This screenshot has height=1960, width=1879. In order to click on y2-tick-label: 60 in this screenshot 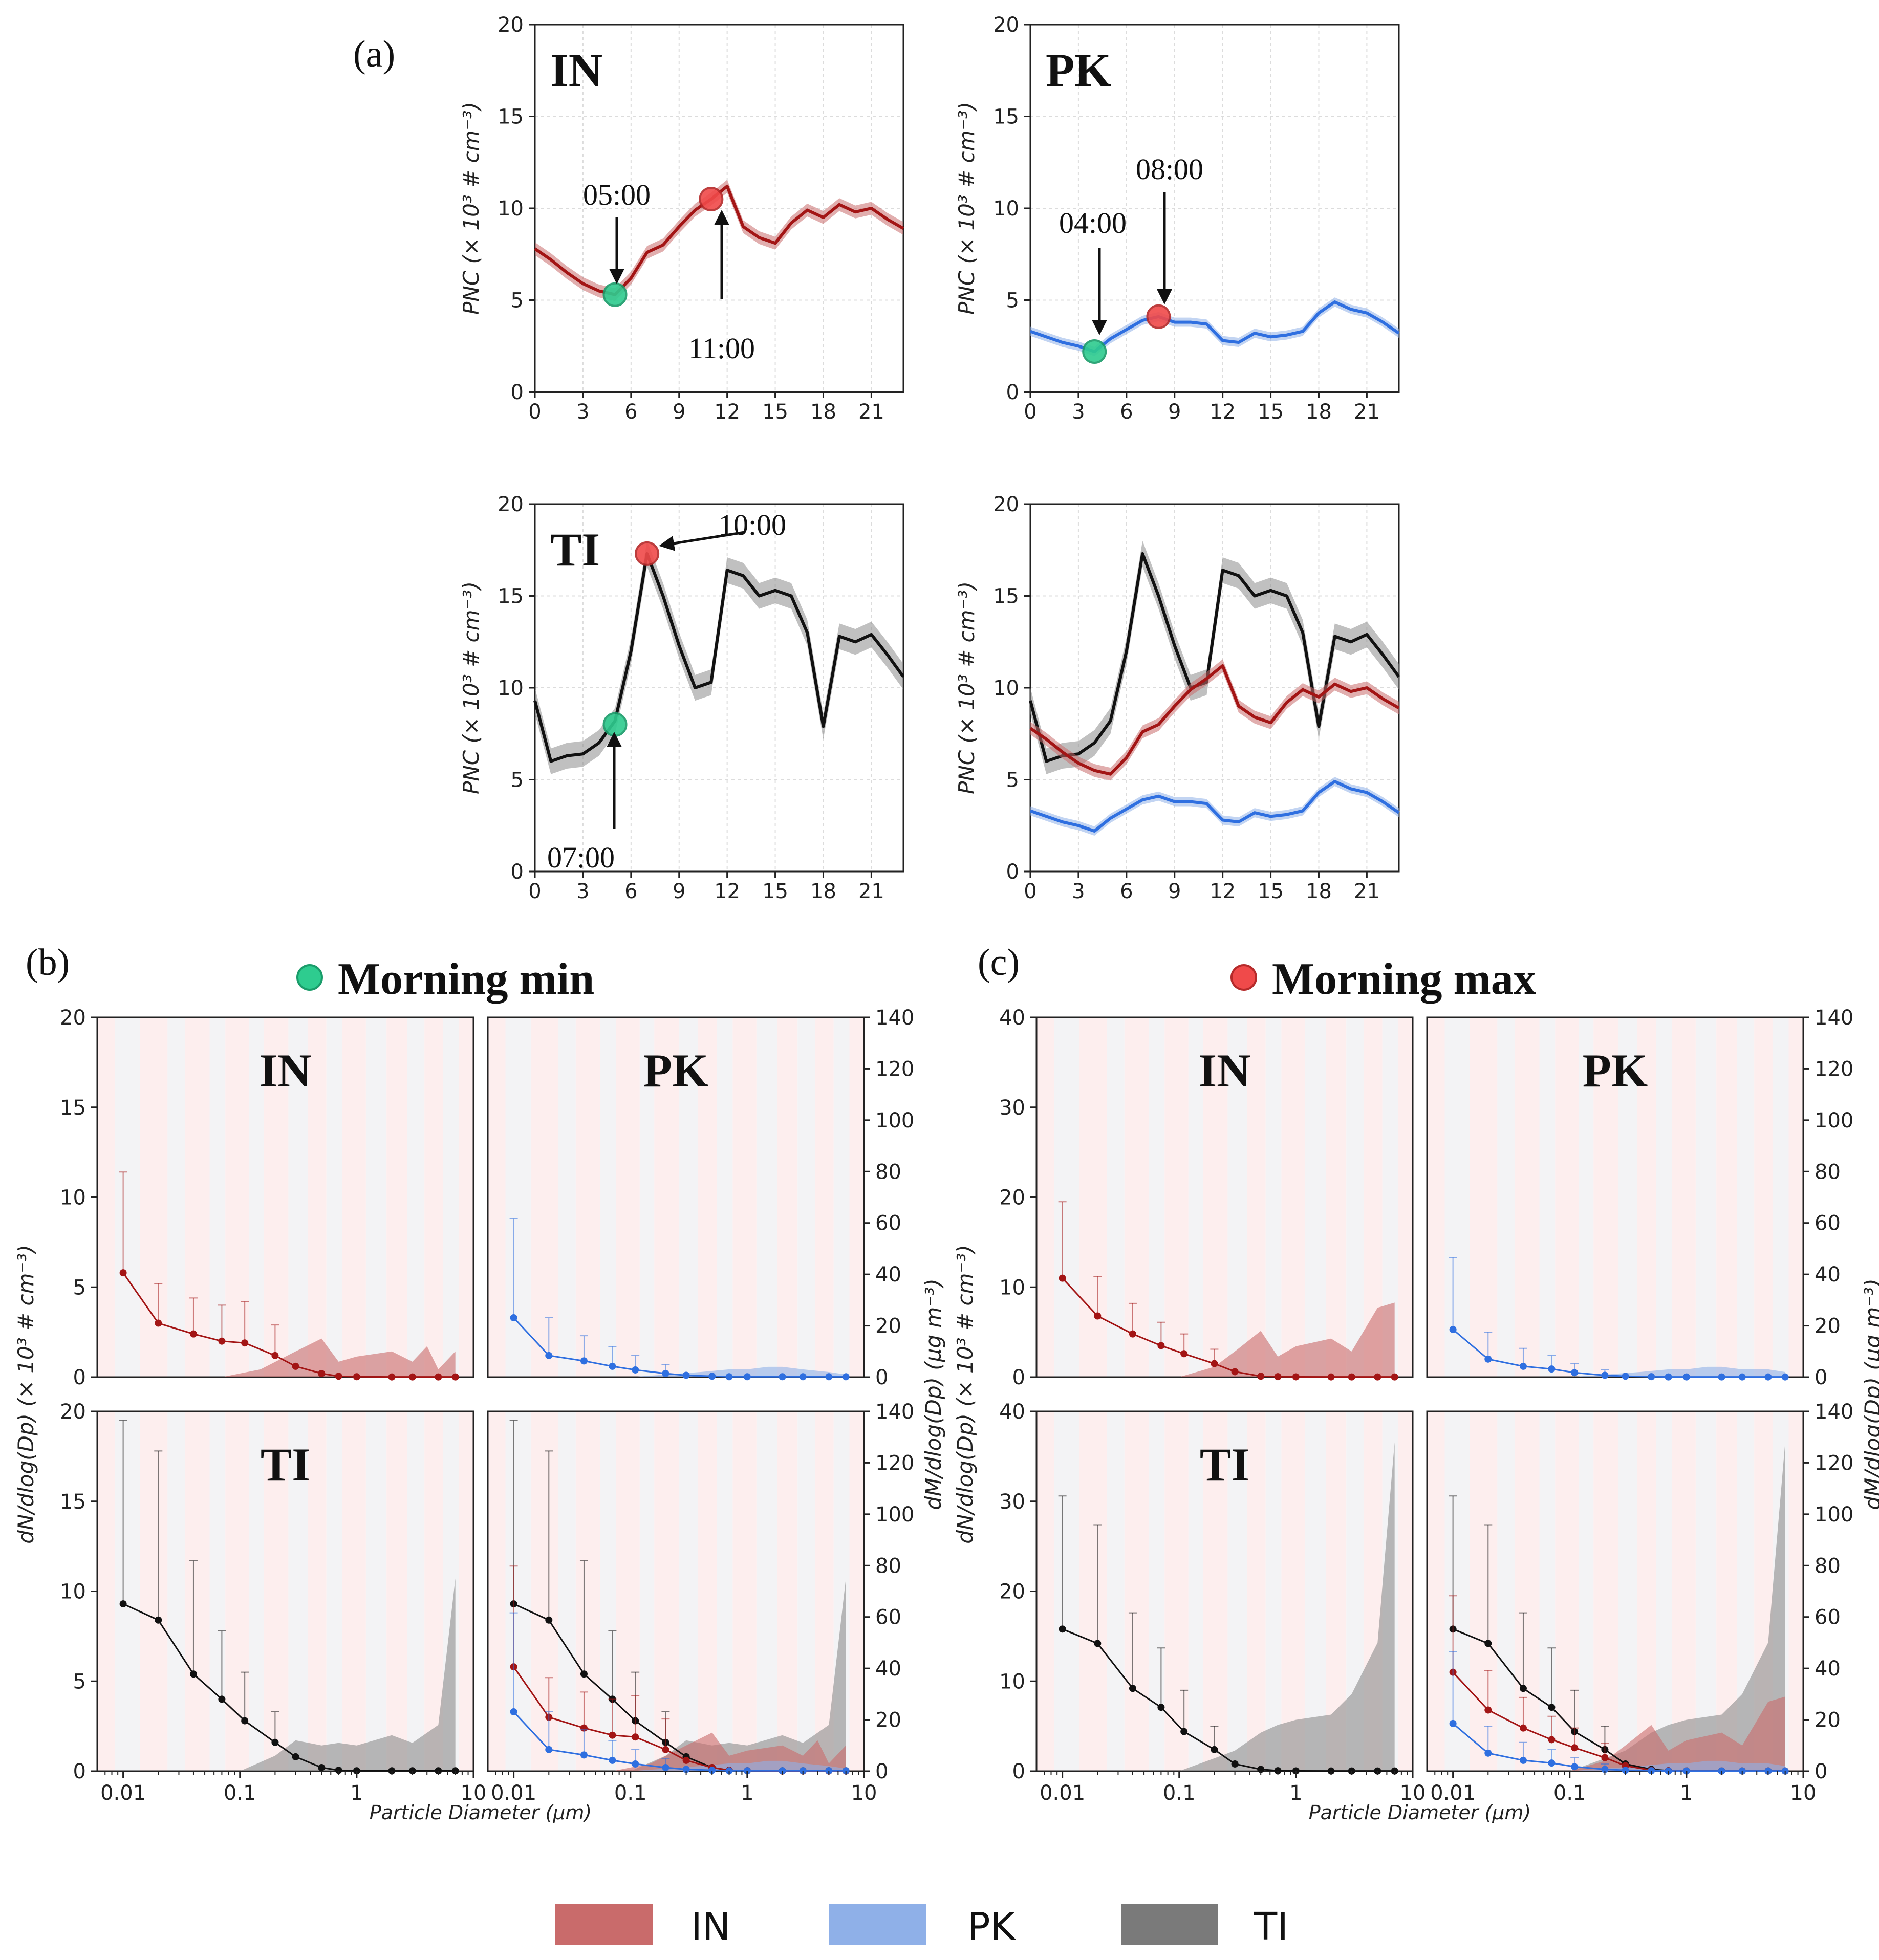, I will do `click(1828, 1223)`.